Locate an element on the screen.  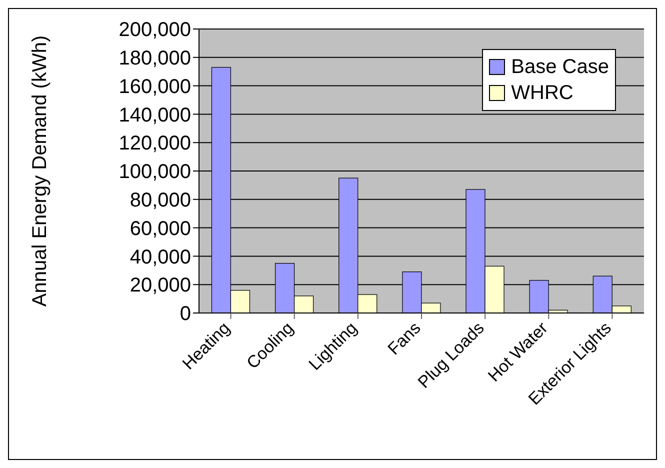
y-tick-label: 20,000 is located at coordinates (160, 285).